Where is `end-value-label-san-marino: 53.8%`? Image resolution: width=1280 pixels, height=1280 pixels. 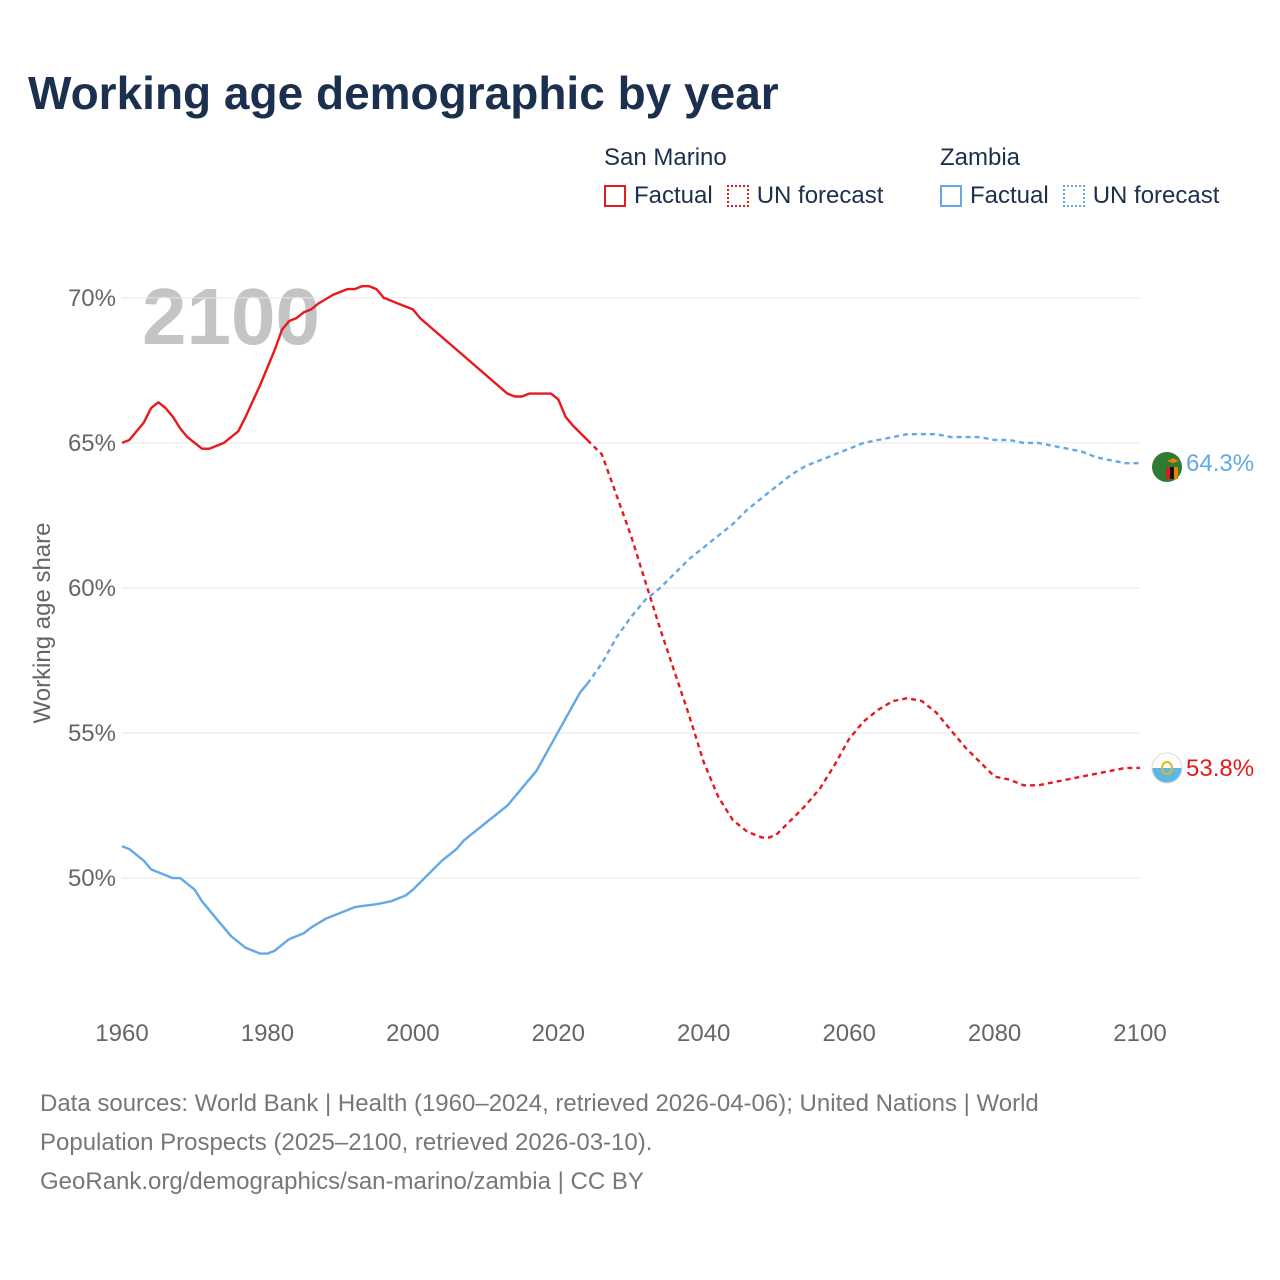 end-value-label-san-marino: 53.8% is located at coordinates (1220, 768).